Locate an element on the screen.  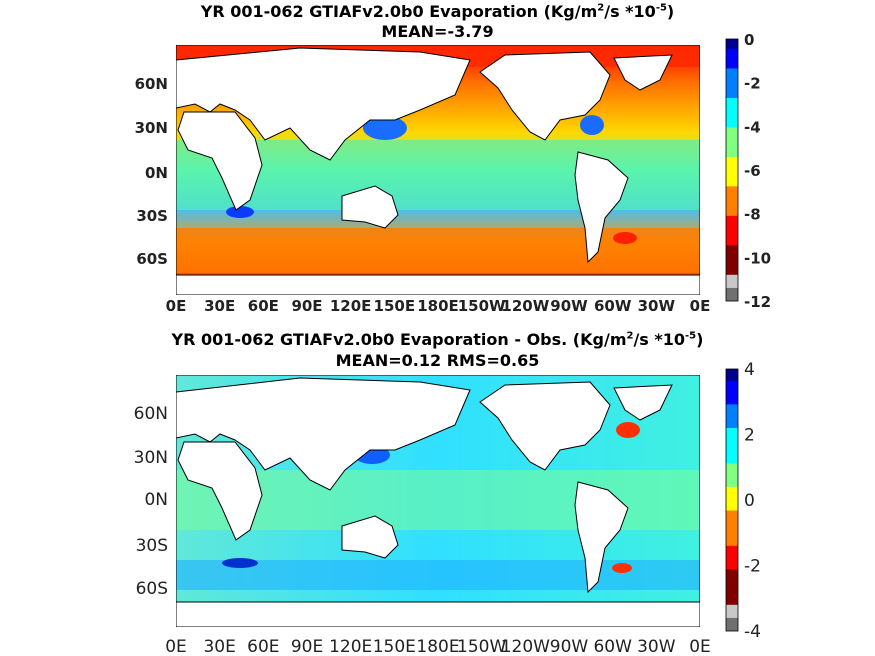
map2-title-mid: /s *10 is located at coordinates (659, 339).